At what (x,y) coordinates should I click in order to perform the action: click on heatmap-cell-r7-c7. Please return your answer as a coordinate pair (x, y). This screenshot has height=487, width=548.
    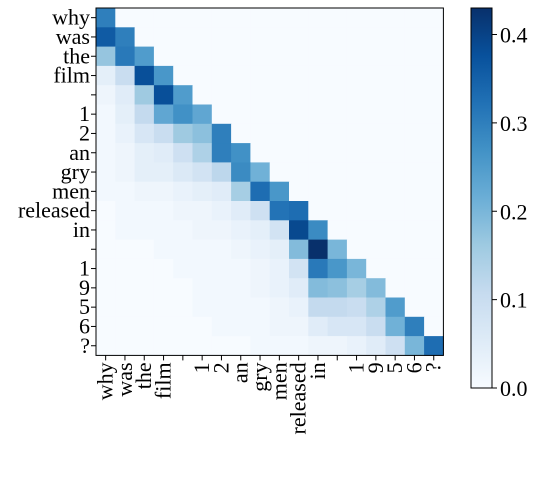
    Looking at the image, I should click on (241, 153).